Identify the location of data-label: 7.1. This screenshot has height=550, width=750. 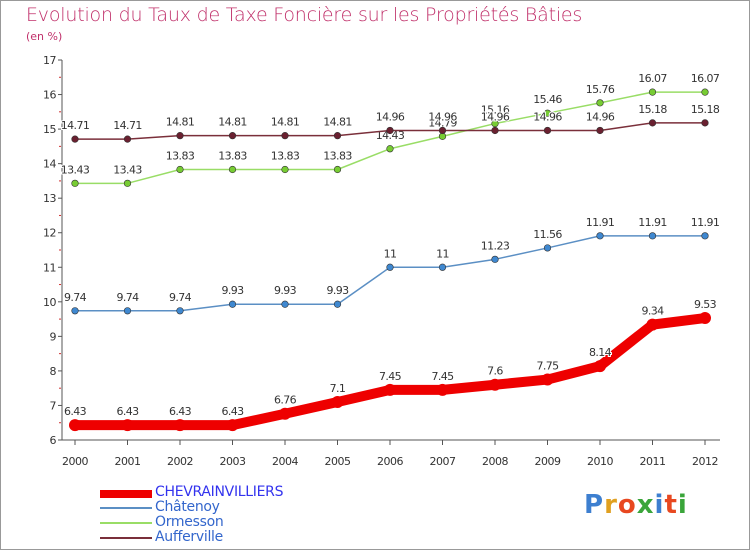
(338, 388).